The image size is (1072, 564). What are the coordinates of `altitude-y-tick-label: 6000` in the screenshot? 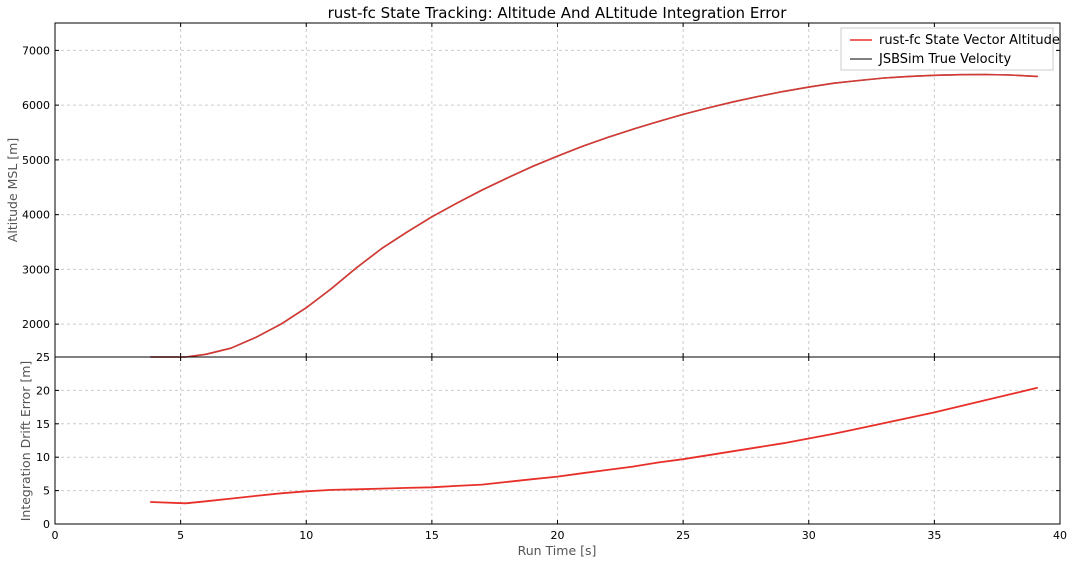 It's located at (36, 105).